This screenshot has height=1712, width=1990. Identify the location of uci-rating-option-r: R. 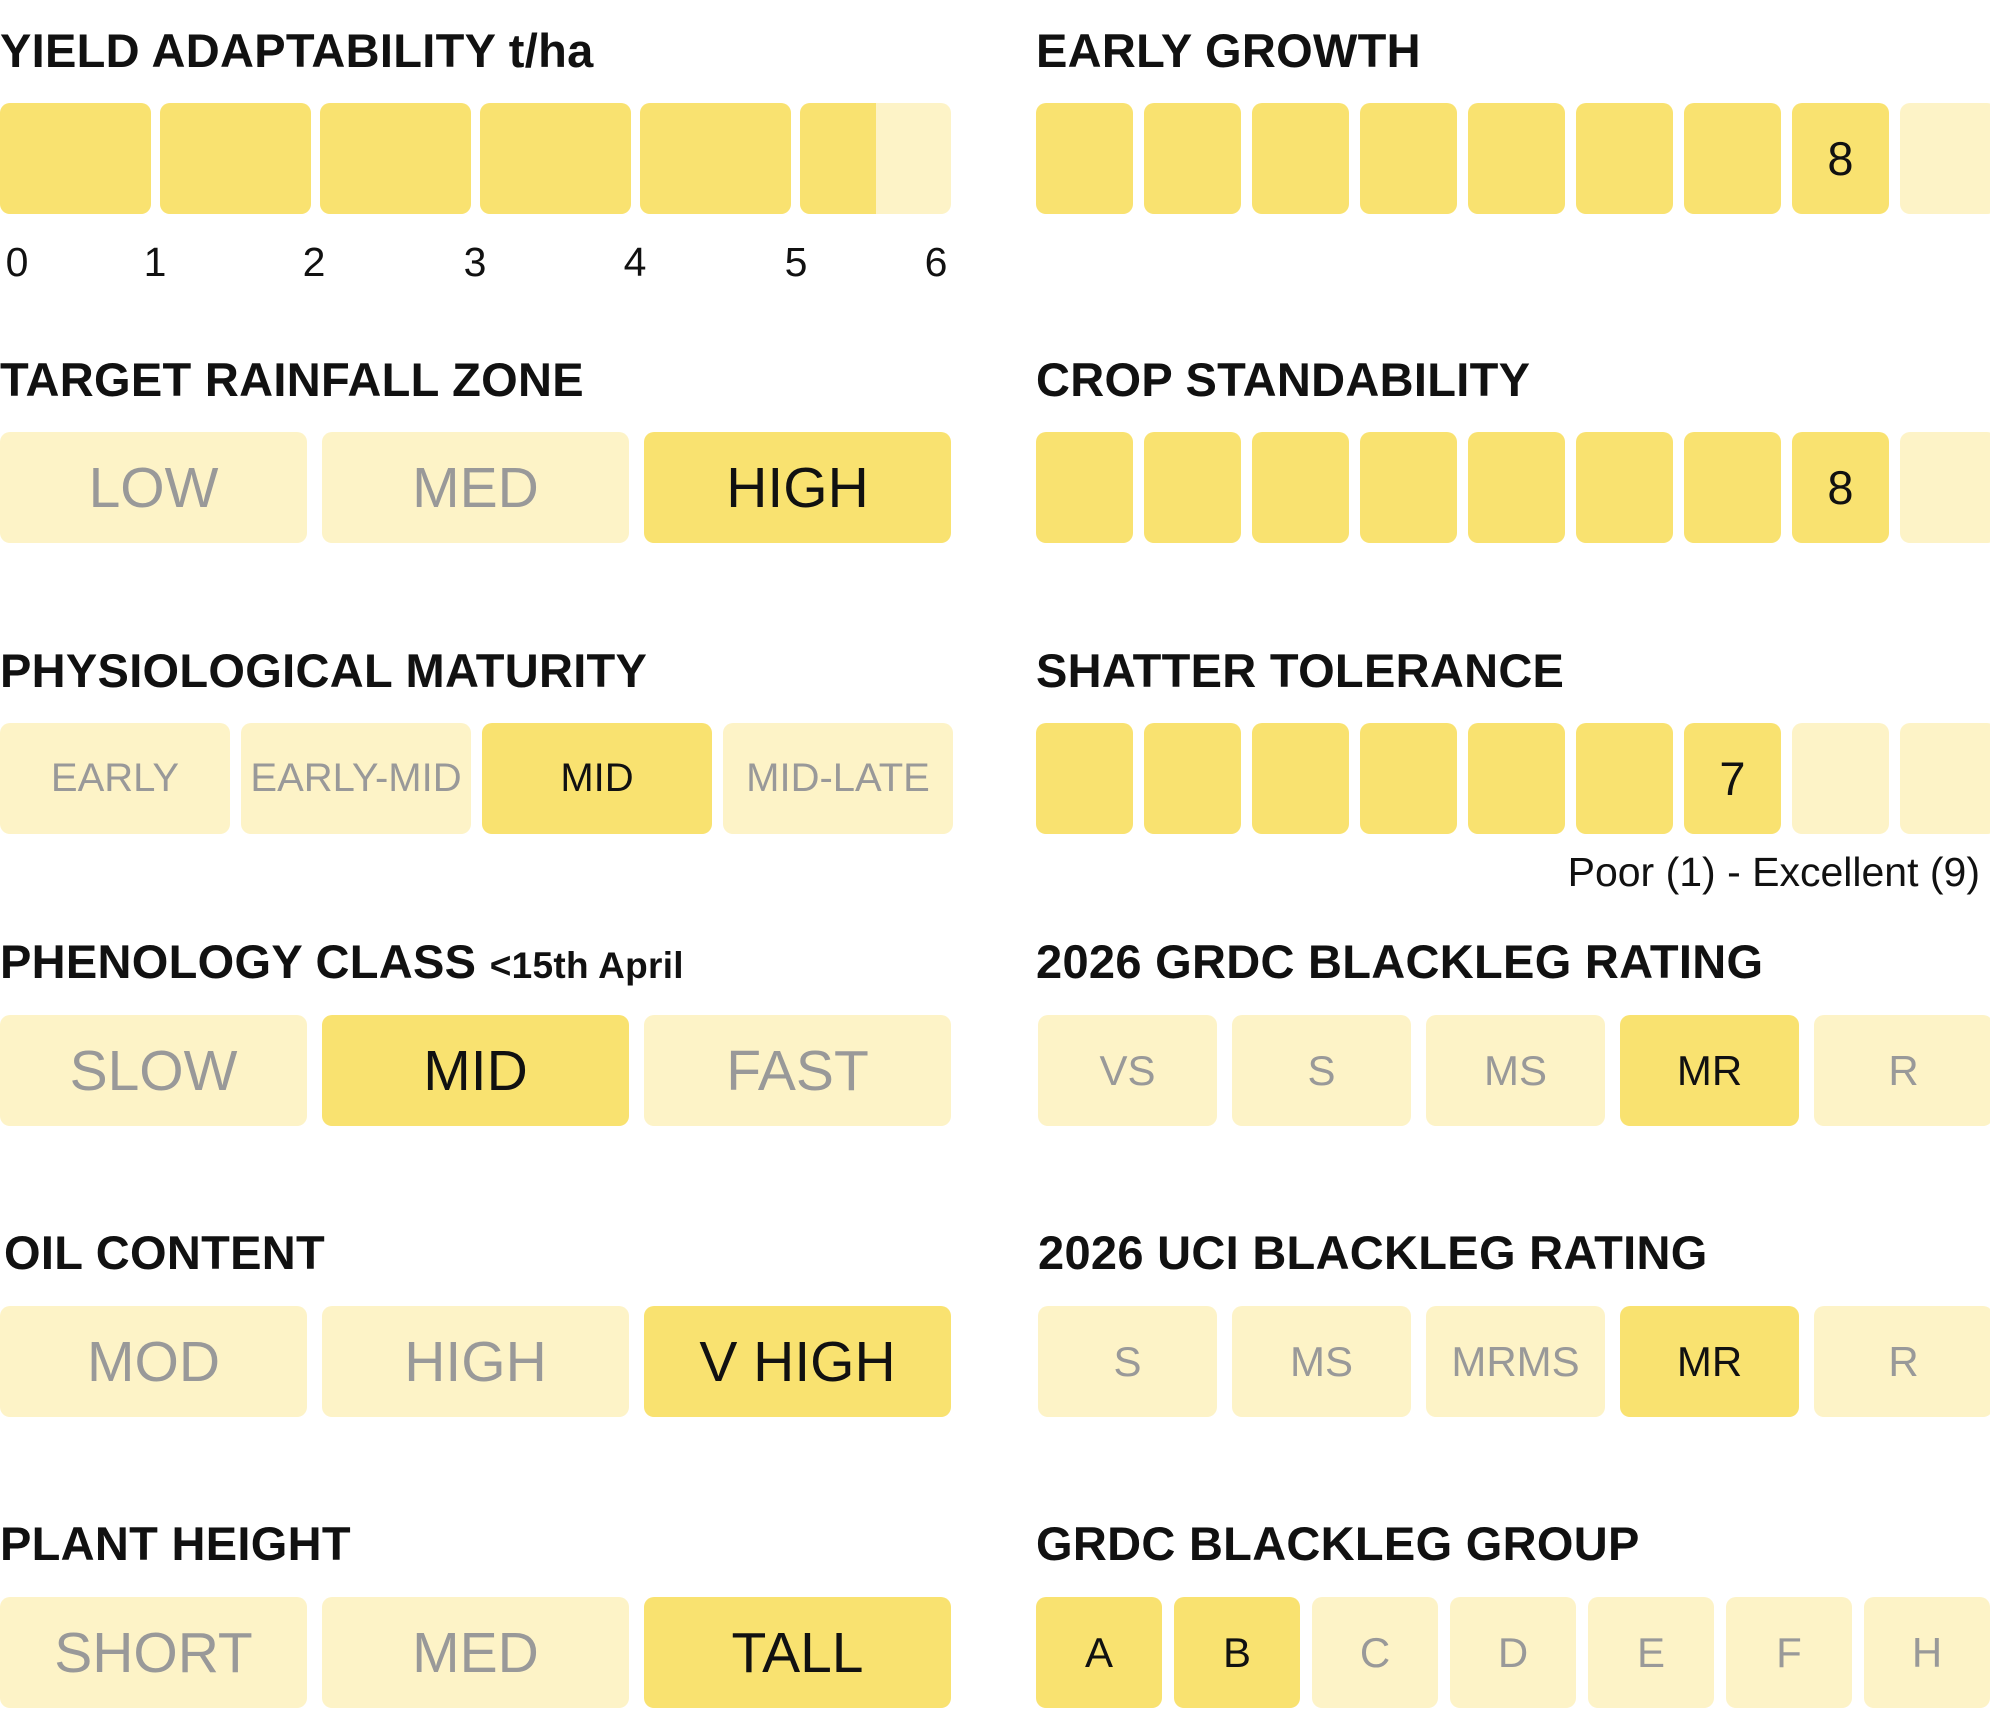
(1902, 1361).